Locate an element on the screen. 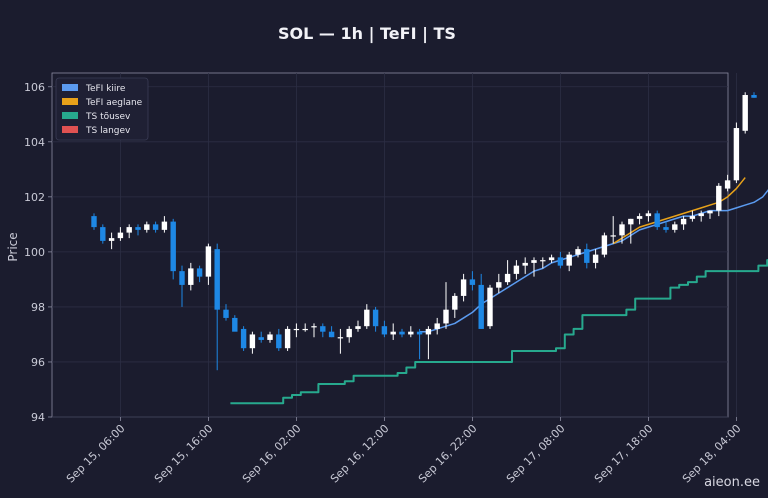 The width and height of the screenshot is (768, 498). chart-title: SOL — 1h | TeFI | TS is located at coordinates (367, 34).